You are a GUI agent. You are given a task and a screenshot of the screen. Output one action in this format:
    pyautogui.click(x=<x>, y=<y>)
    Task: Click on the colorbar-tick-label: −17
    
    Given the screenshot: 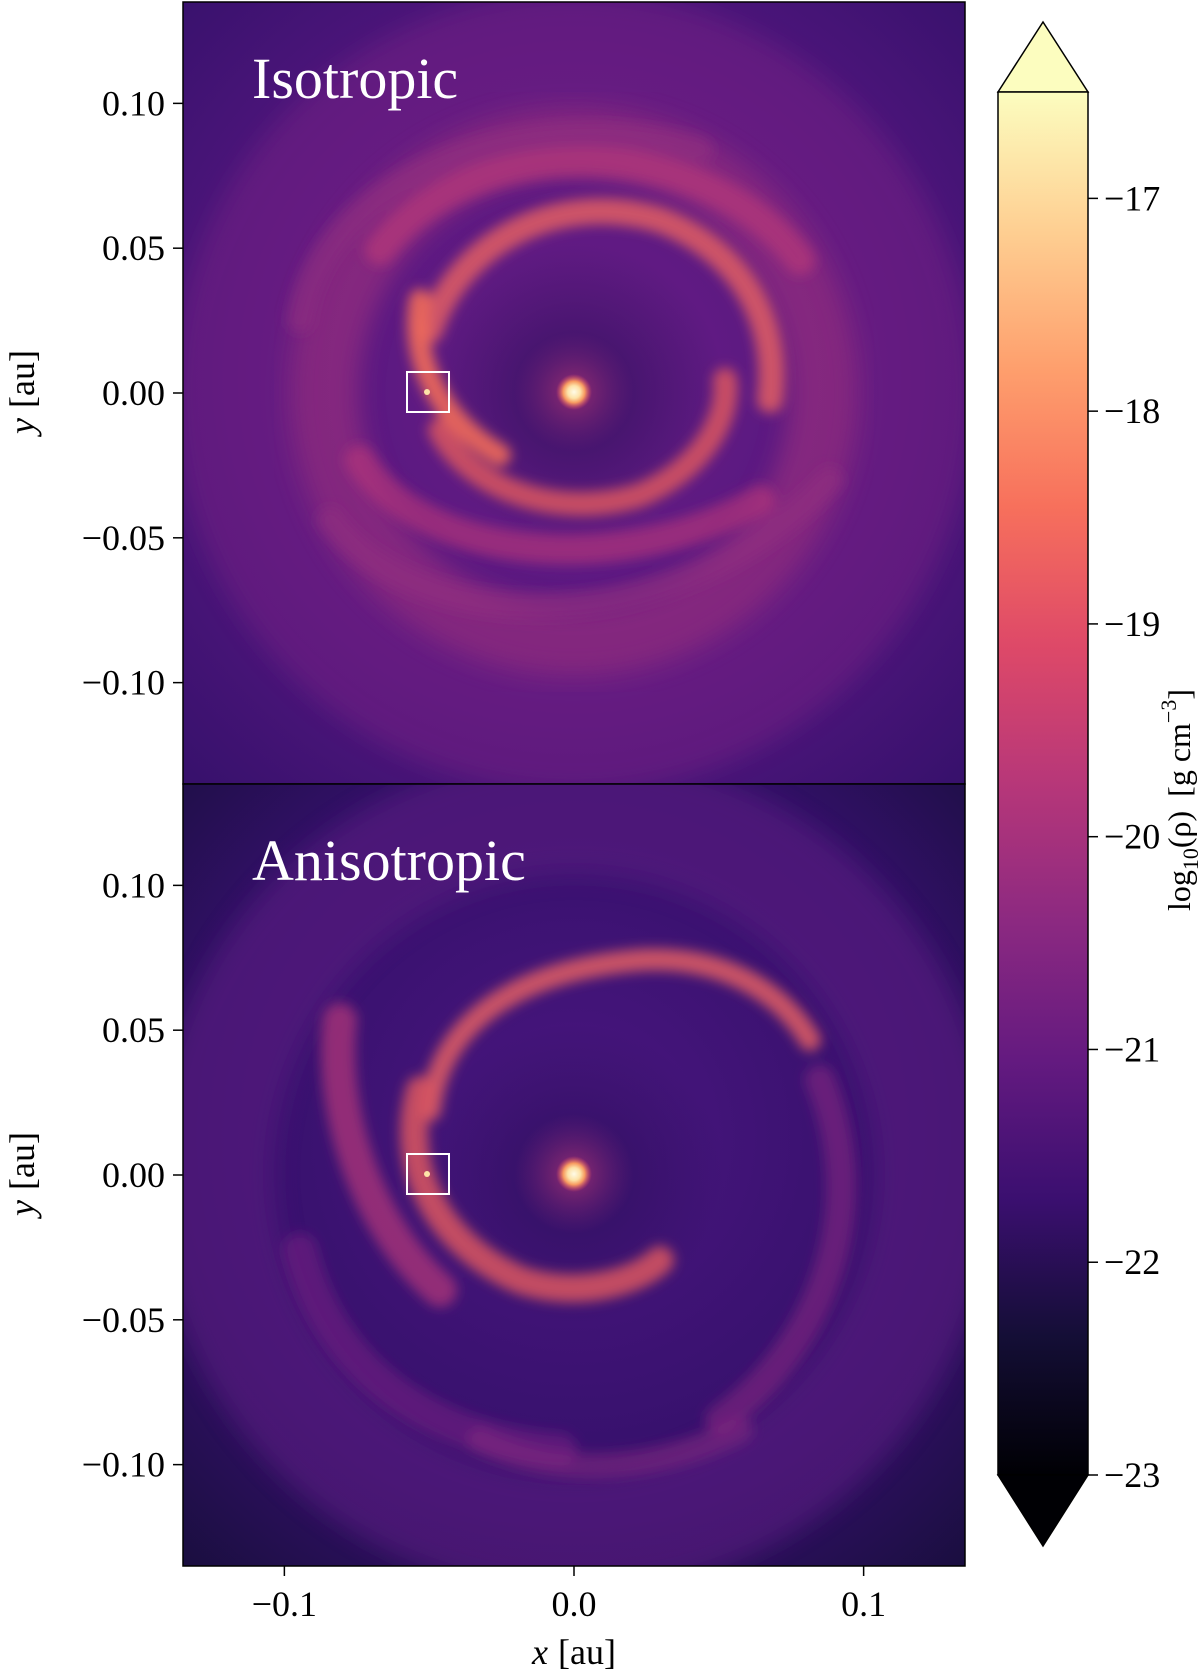 What is the action you would take?
    pyautogui.click(x=1132, y=198)
    